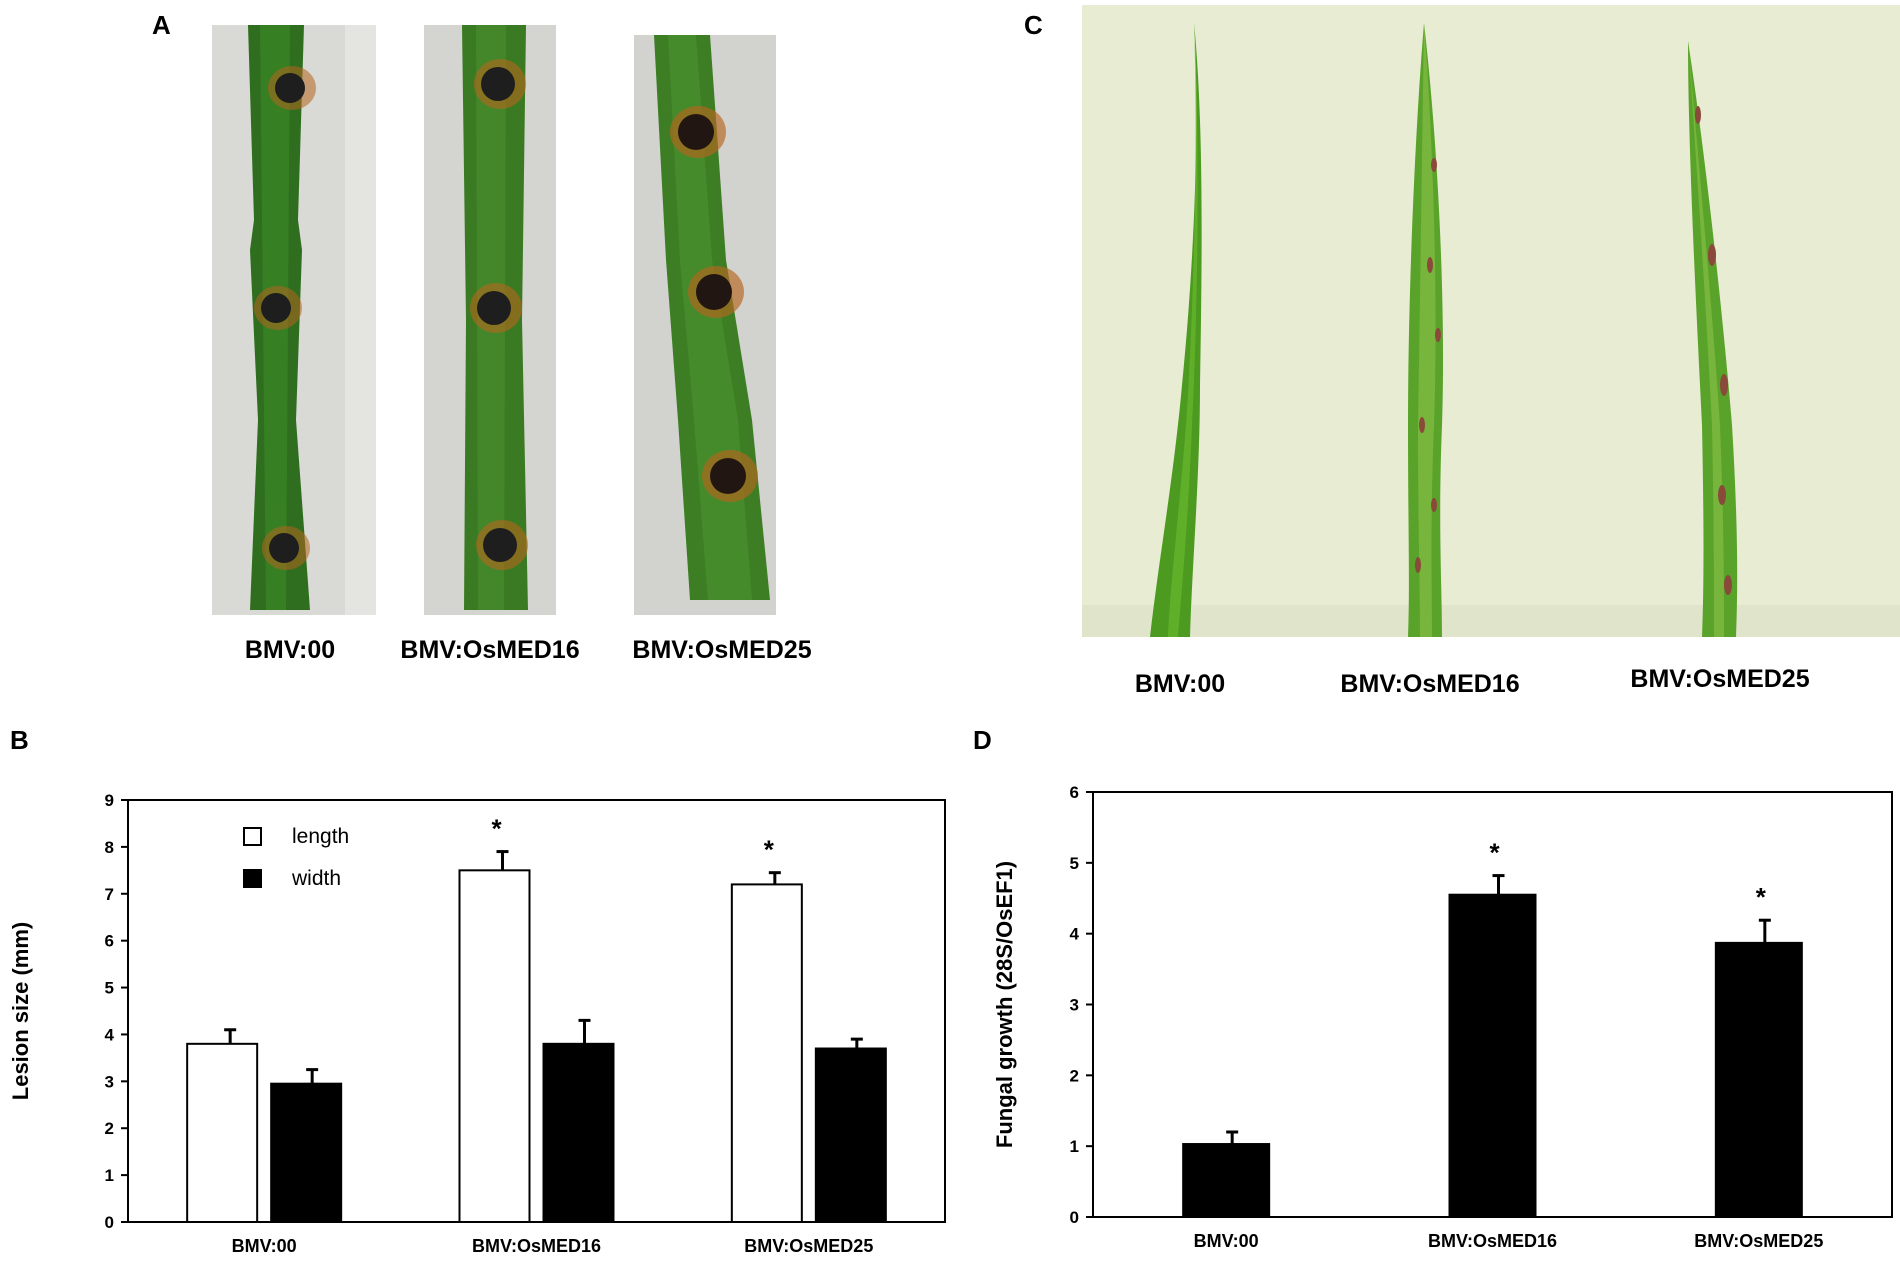  Describe the element at coordinates (109, 800) in the screenshot. I see `y-tick-label: 9` at that location.